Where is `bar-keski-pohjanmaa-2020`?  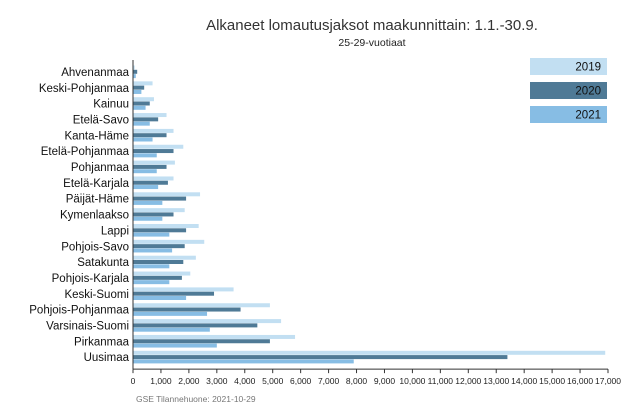
bar-keski-pohjanmaa-2020 is located at coordinates (139, 87).